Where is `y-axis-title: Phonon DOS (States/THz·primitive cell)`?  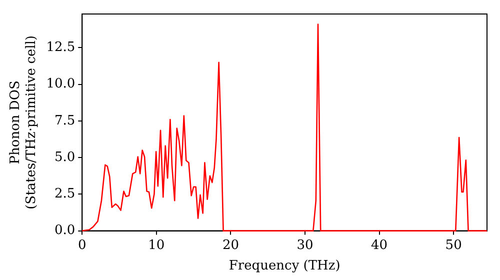
y-axis-title: Phonon DOS (States/THz·primitive cell) is located at coordinates (23, 122).